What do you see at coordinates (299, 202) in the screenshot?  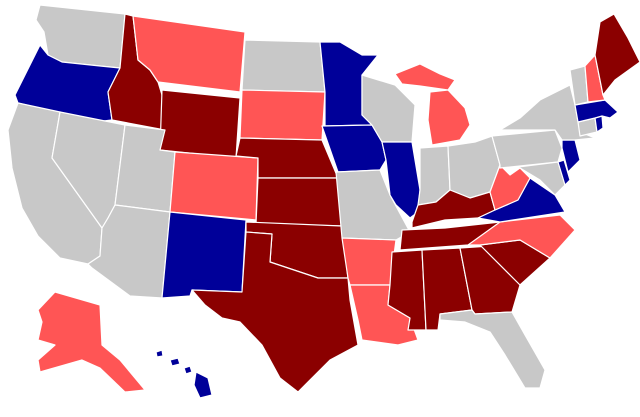 I see `state-ks` at bounding box center [299, 202].